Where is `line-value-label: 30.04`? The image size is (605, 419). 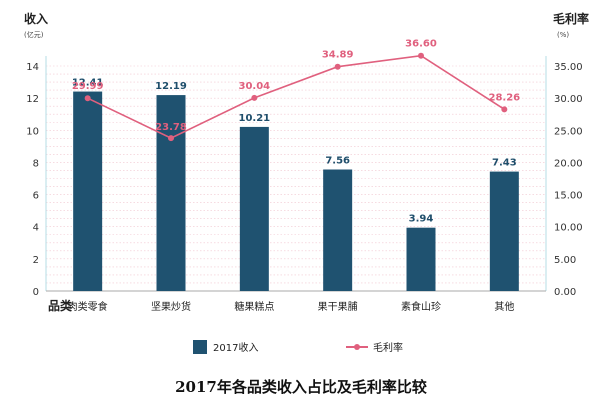 line-value-label: 30.04 is located at coordinates (255, 86).